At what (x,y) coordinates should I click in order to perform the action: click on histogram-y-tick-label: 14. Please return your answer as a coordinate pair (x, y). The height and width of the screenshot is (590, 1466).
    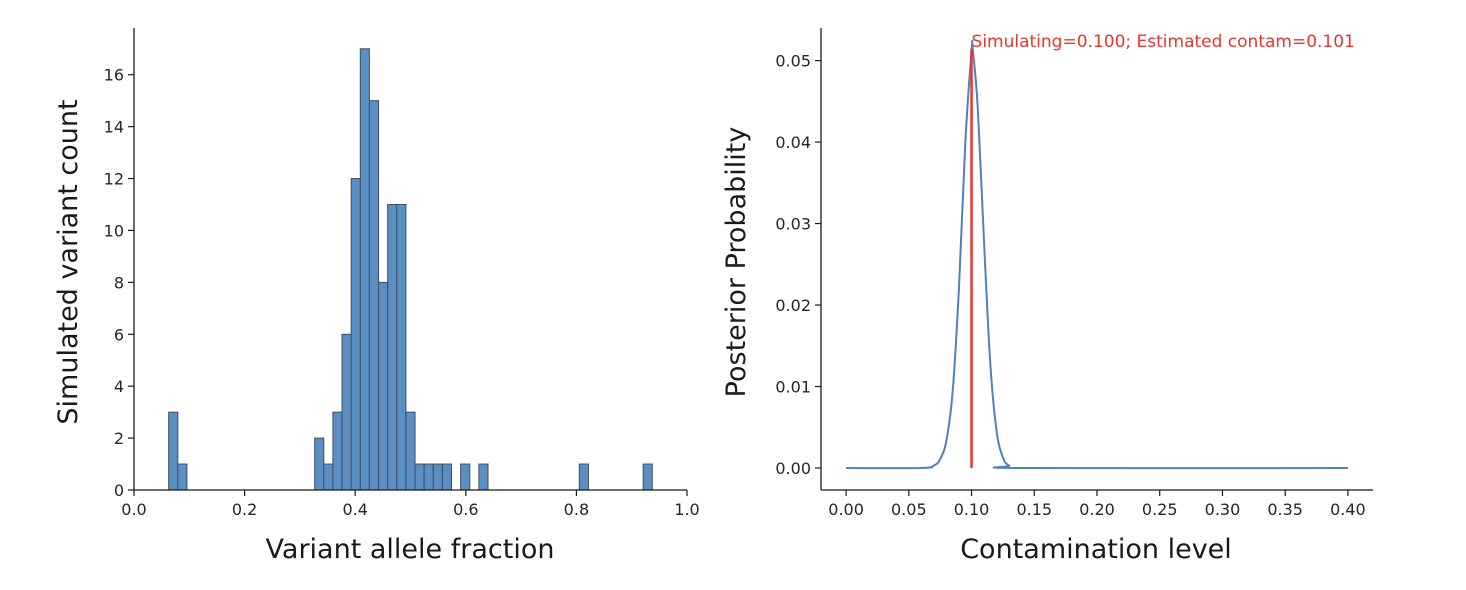
    Looking at the image, I should click on (114, 127).